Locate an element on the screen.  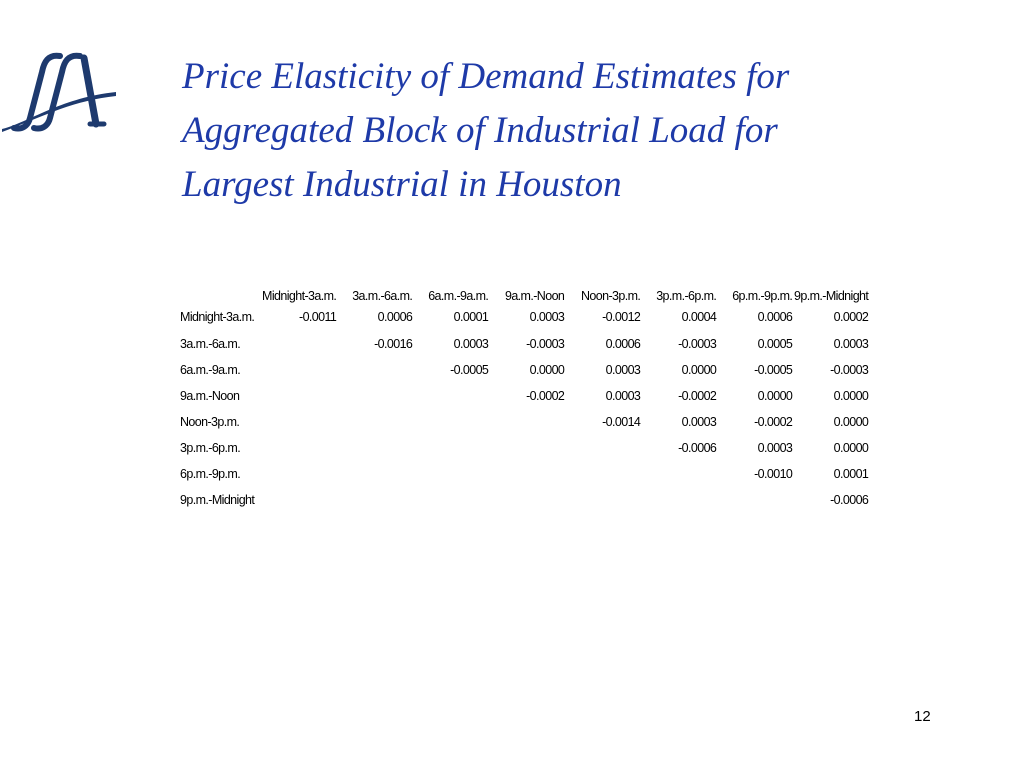
table-row: 6p.m.-9p.m. -0.0010 0.0001 is located at coordinates (524, 474).